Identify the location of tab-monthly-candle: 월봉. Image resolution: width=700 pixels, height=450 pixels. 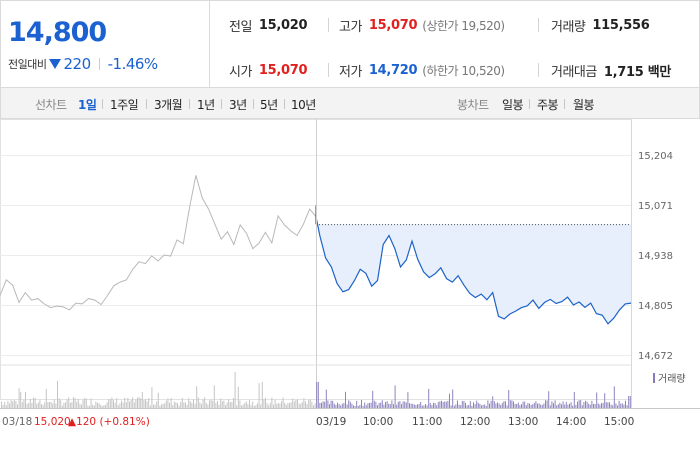
(584, 105).